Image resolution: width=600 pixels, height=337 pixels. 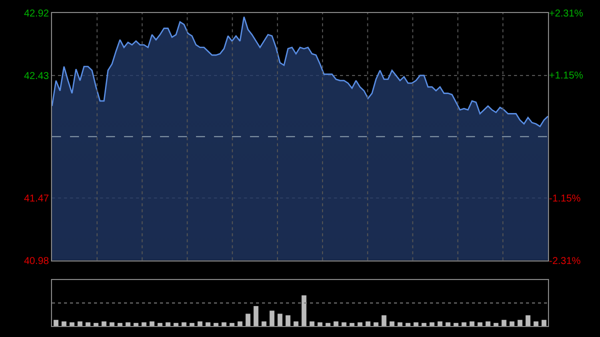 I want to click on y2-tick-label: -2.31%, so click(x=565, y=261).